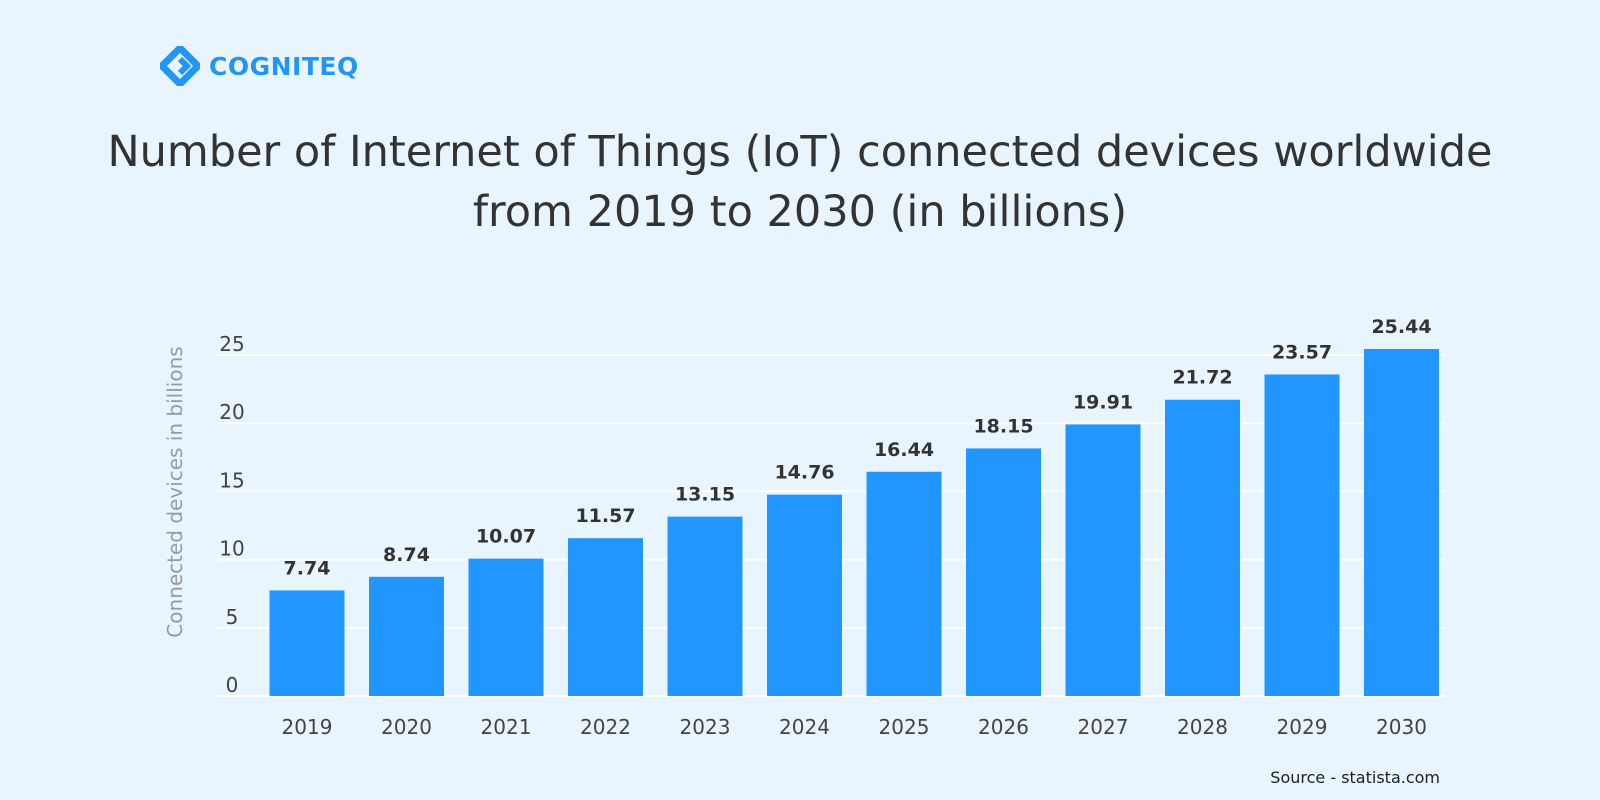  What do you see at coordinates (406, 727) in the screenshot?
I see `x-tick-label: 2020` at bounding box center [406, 727].